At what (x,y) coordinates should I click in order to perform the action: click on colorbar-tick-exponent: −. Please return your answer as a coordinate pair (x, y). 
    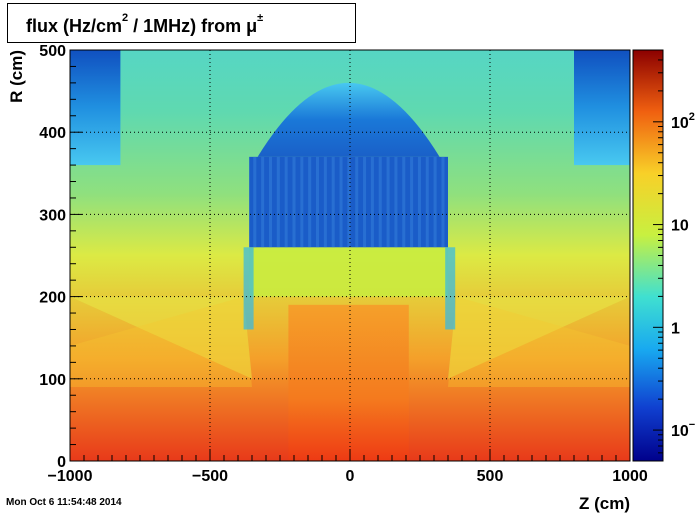
    Looking at the image, I should click on (692, 425).